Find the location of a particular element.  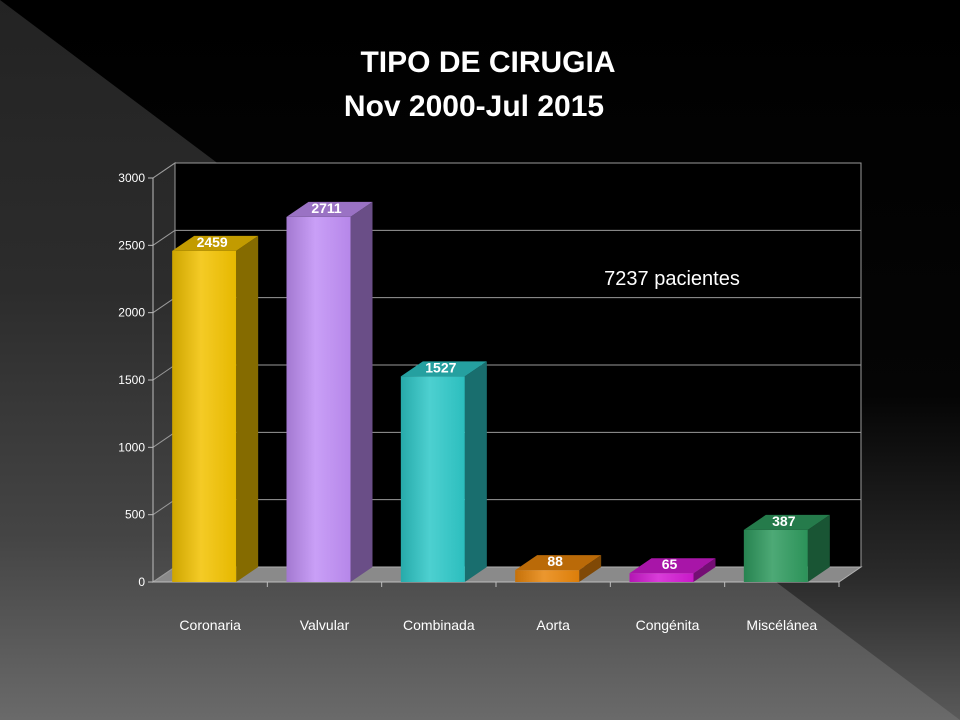

bar-combinada is located at coordinates (432, 479).